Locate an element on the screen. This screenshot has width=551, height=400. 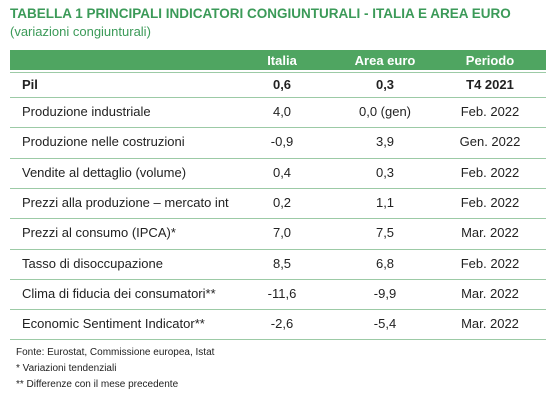
cell-value: 6,8 is located at coordinates (385, 263).